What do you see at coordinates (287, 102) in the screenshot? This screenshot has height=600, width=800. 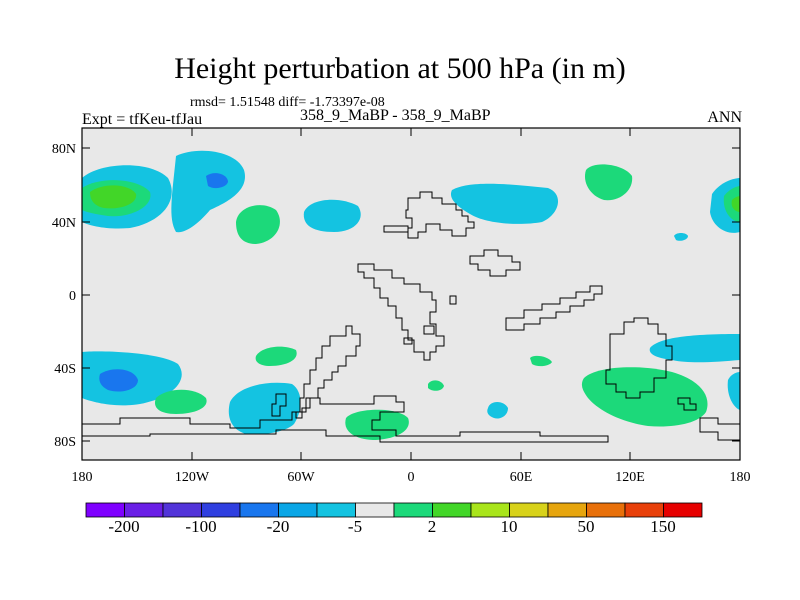 I see `stats-label: rmsd= 1.51548 diff= -1.73397e-08` at bounding box center [287, 102].